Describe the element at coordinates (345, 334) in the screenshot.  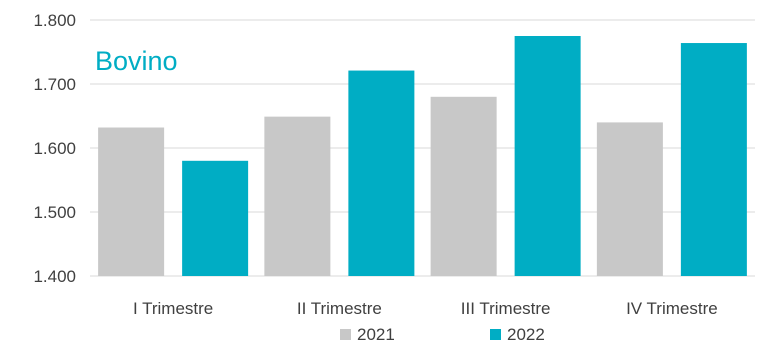
I see `legend-swatch-2021` at that location.